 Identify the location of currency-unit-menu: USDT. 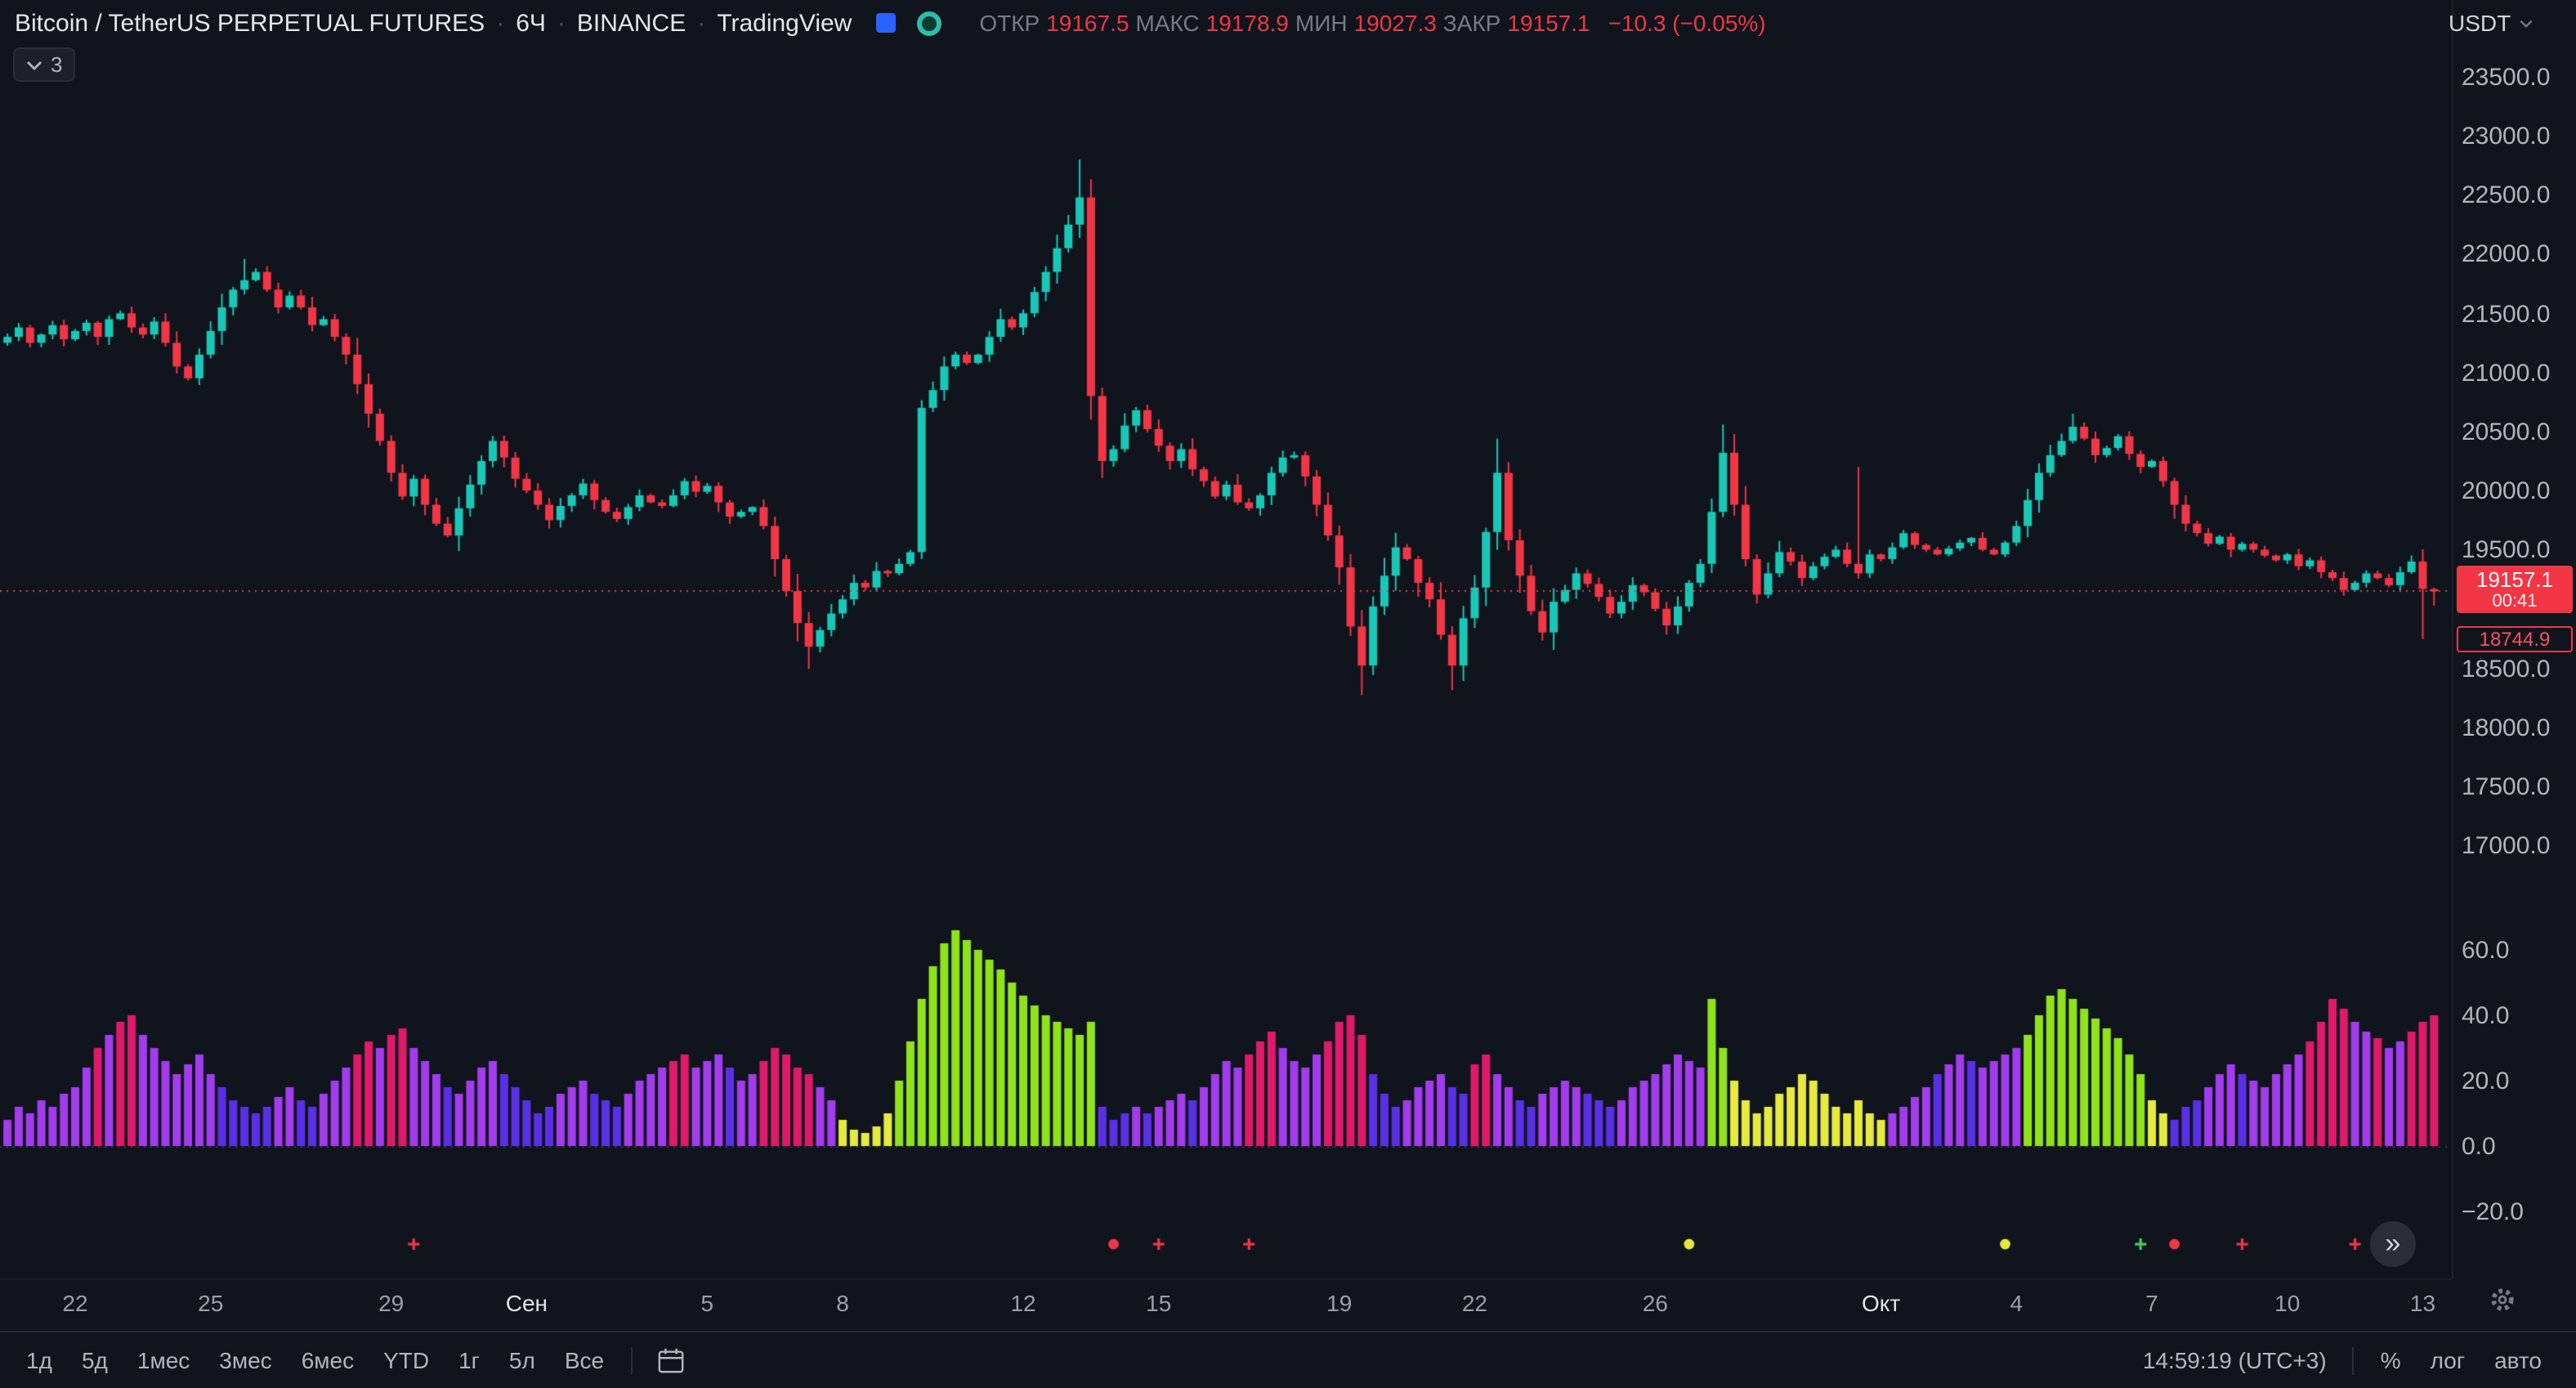
(2505, 23).